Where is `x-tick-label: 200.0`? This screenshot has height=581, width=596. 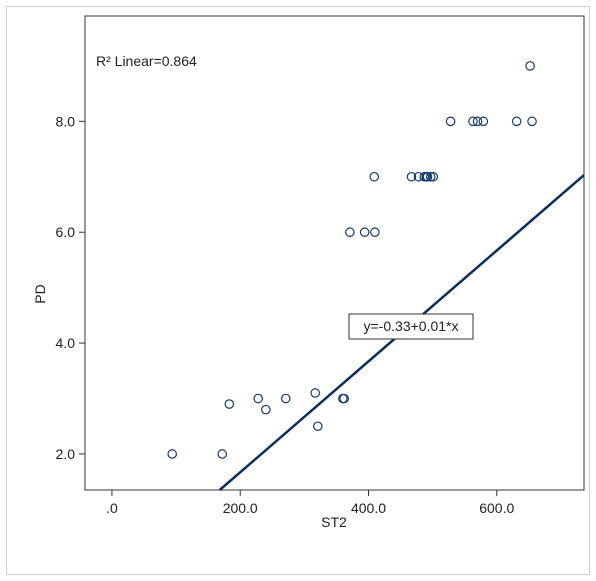
x-tick-label: 200.0 is located at coordinates (240, 508).